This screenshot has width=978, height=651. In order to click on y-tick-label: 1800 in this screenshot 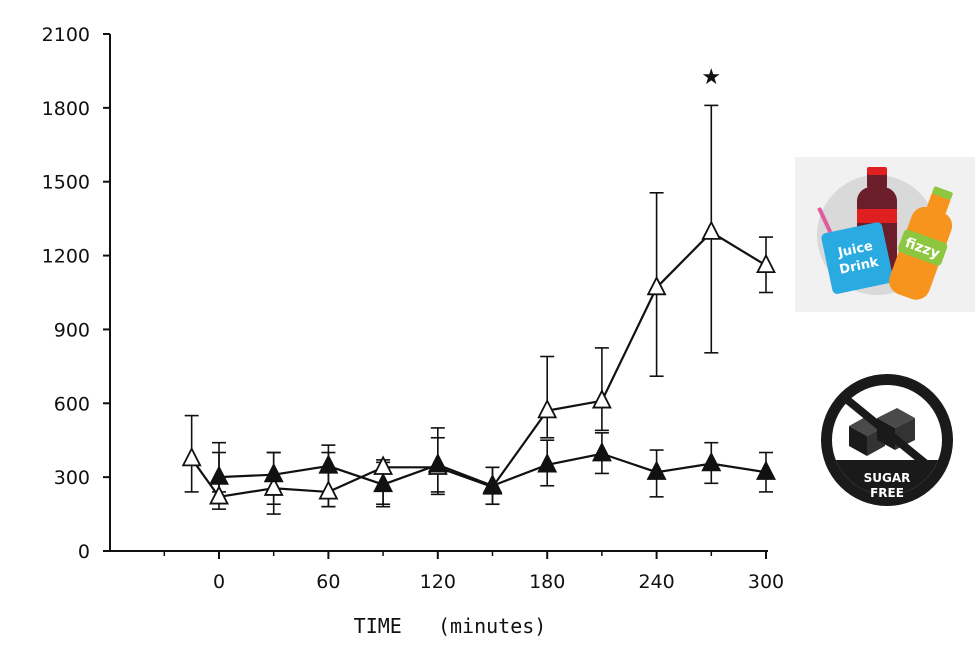, I will do `click(66, 109)`.